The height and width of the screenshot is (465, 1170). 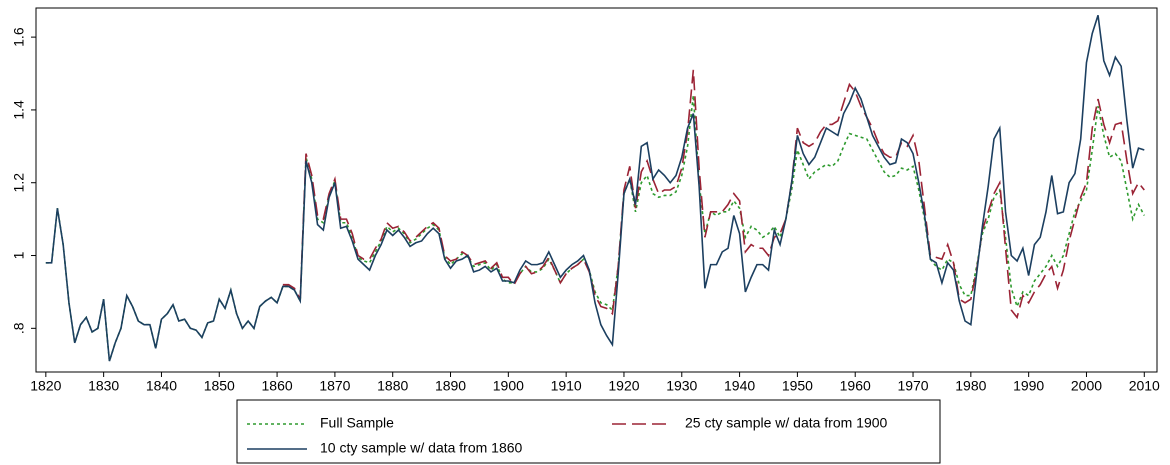 I want to click on x-tick-label: 1860, so click(x=277, y=386).